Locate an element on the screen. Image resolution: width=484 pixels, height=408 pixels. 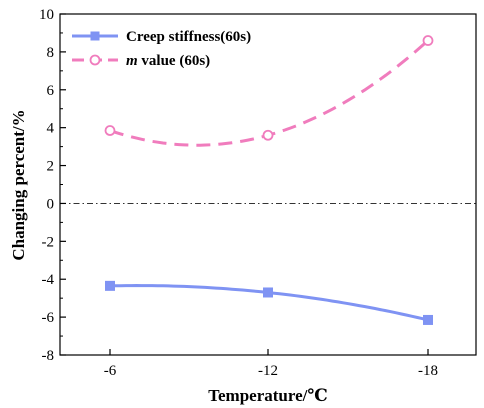
y-tick-label: 10 is located at coordinates (46, 15).